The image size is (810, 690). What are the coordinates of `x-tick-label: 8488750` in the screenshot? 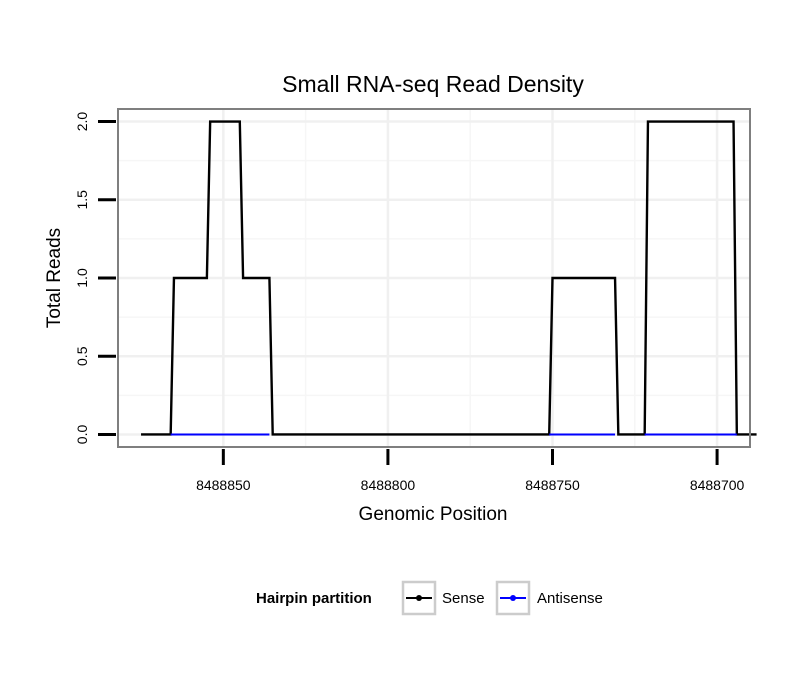 It's located at (552, 485).